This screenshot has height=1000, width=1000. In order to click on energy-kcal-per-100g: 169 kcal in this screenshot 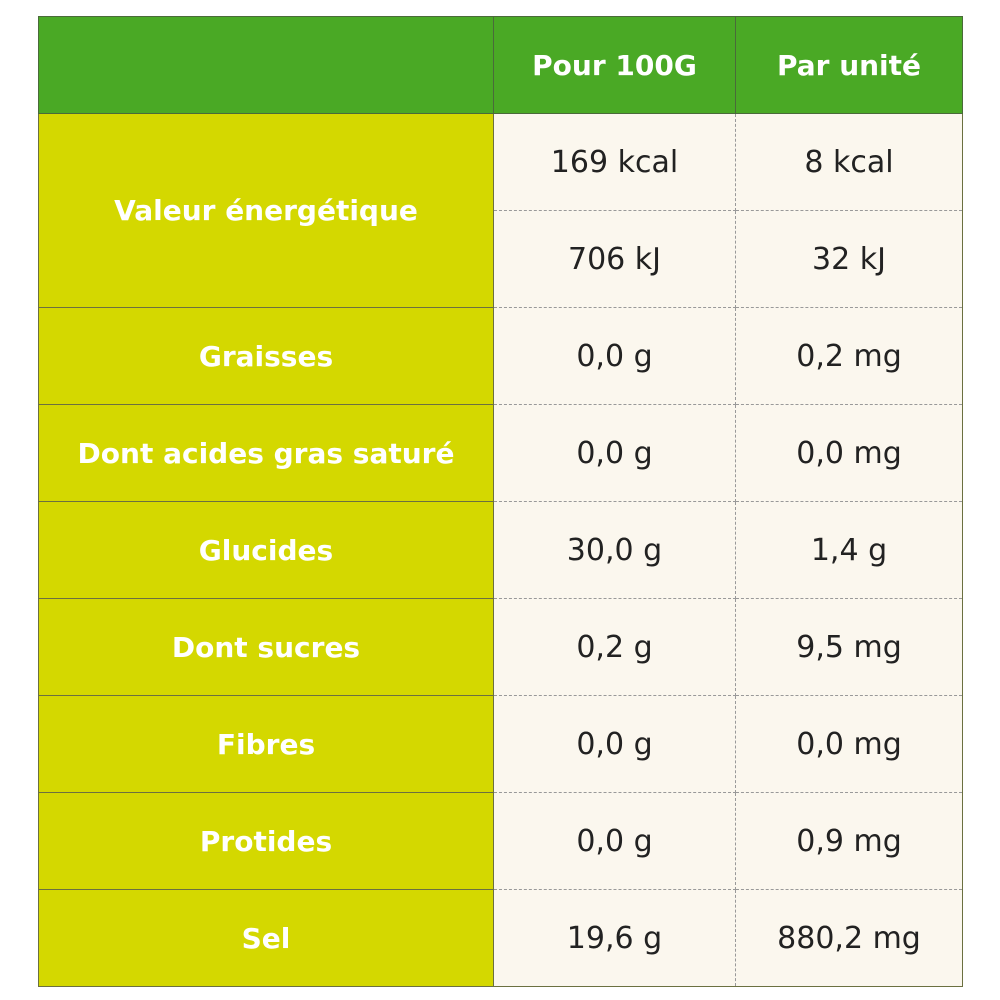, I will do `click(614, 162)`.